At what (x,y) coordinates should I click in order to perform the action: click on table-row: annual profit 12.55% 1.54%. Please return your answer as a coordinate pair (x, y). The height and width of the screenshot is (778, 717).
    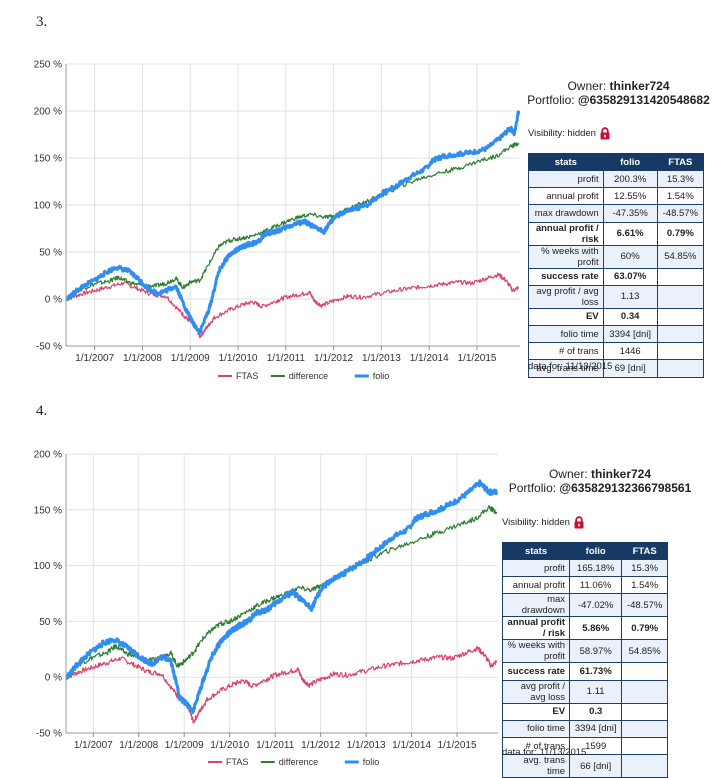
    Looking at the image, I should click on (616, 196).